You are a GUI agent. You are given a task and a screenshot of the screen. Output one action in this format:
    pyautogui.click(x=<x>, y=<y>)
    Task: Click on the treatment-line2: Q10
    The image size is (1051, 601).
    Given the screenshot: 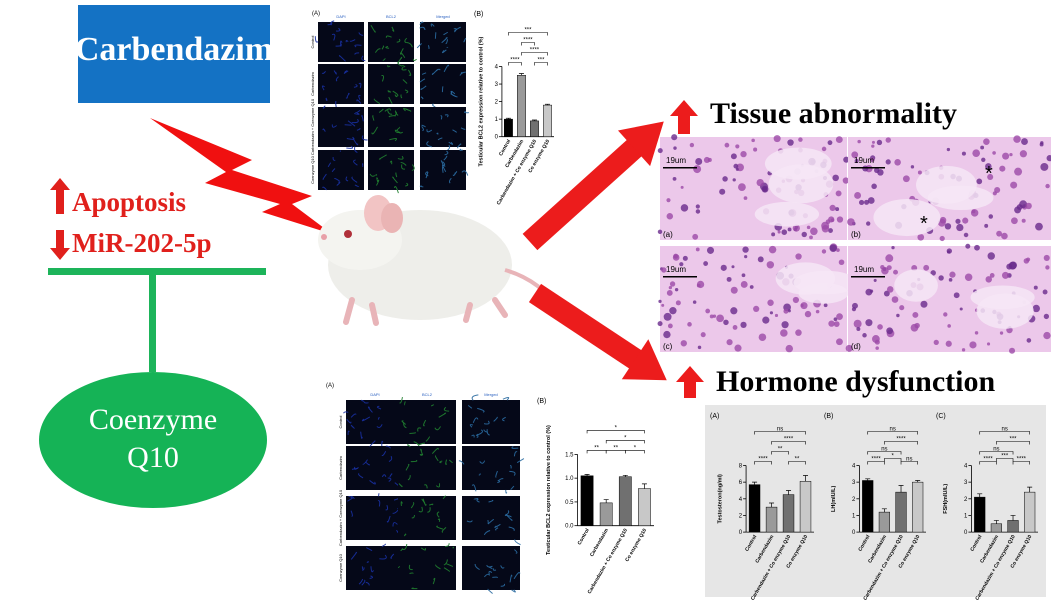 What is the action you would take?
    pyautogui.click(x=153, y=457)
    